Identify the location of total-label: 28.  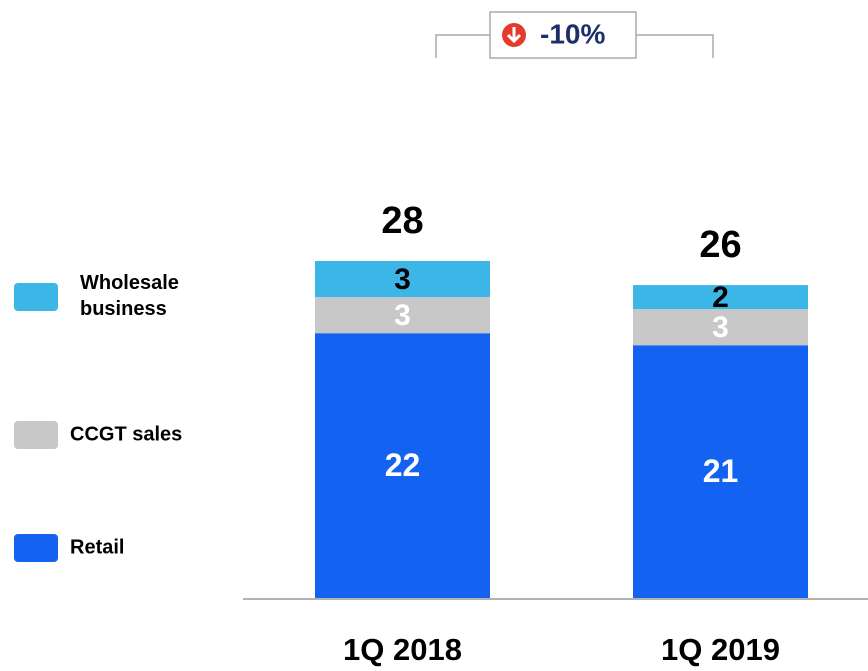
(402, 221).